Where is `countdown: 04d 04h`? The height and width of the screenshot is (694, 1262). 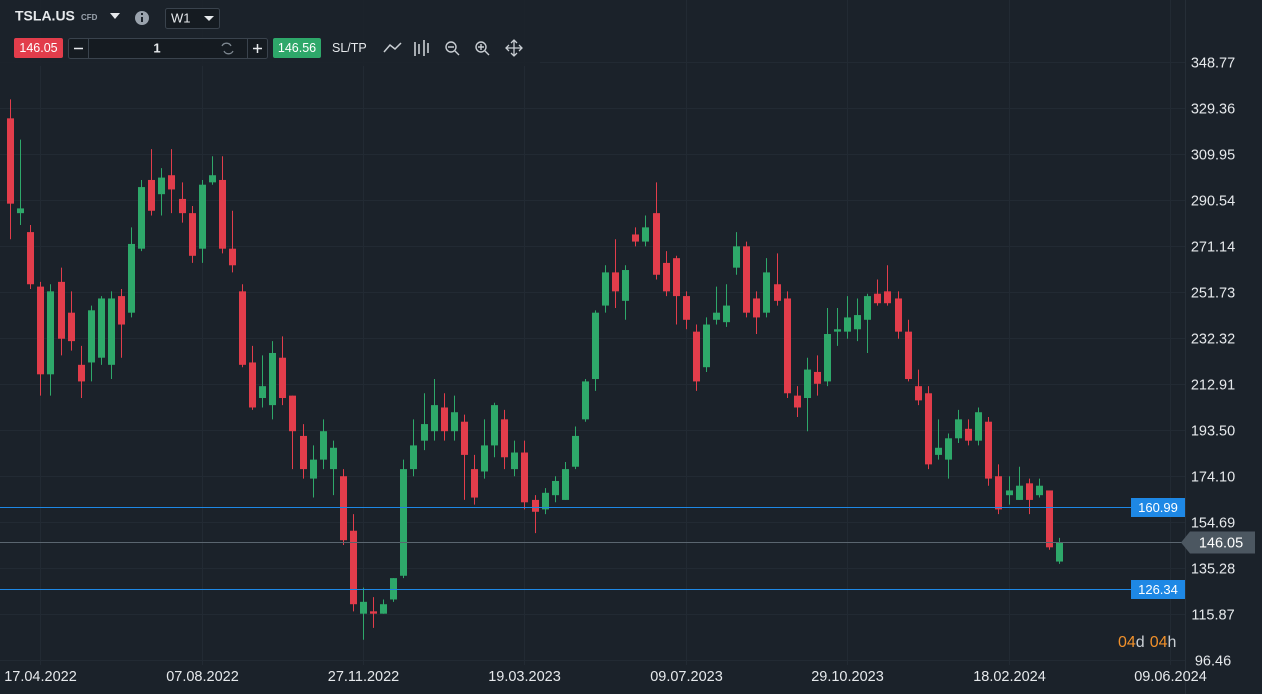 countdown: 04d 04h is located at coordinates (1147, 642).